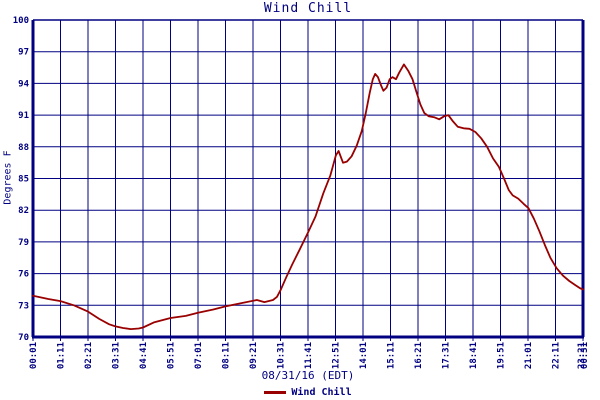  What do you see at coordinates (474, 355) in the screenshot?
I see `x-tick-label: 18:41` at bounding box center [474, 355].